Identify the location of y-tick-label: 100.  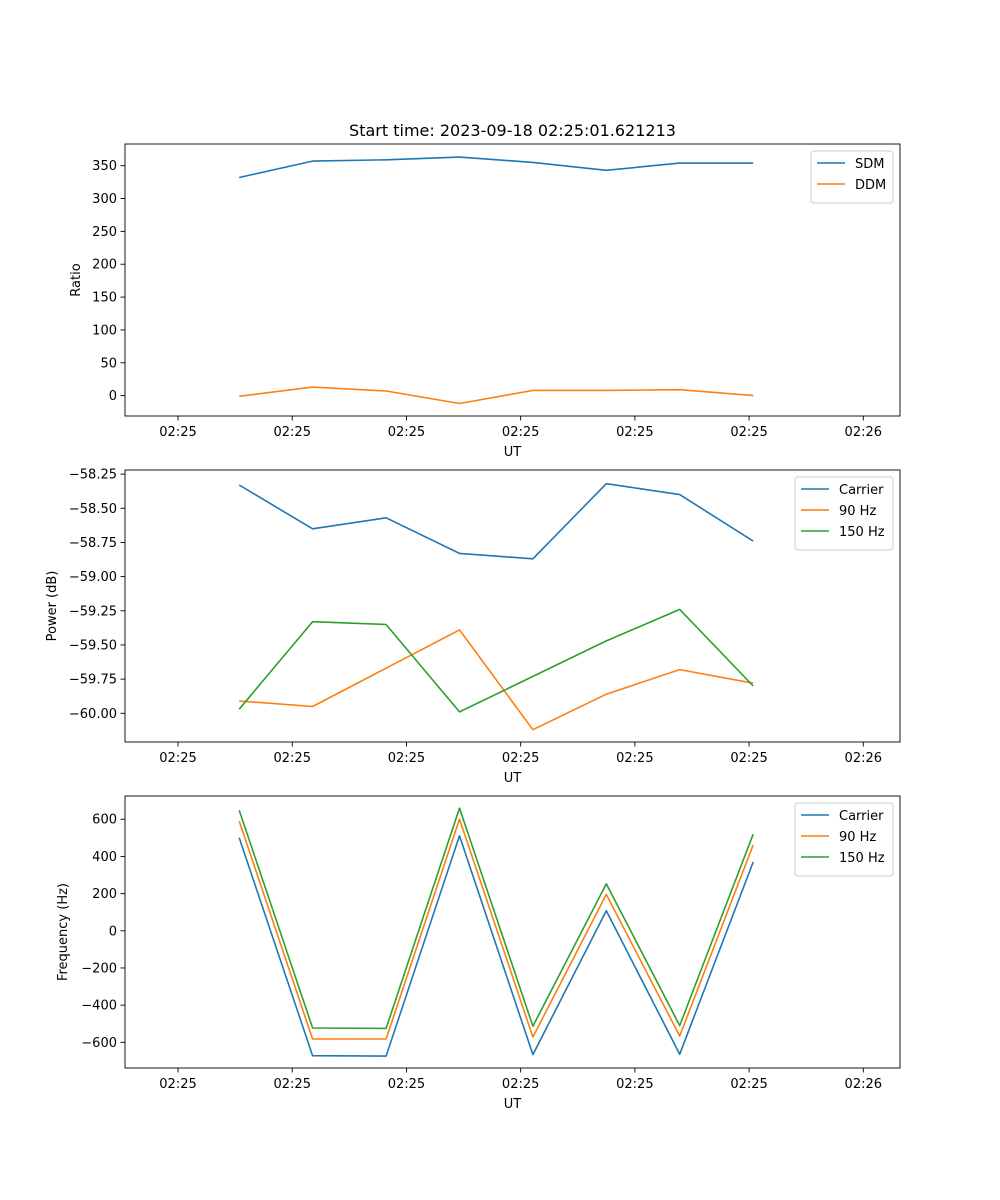
(104, 330).